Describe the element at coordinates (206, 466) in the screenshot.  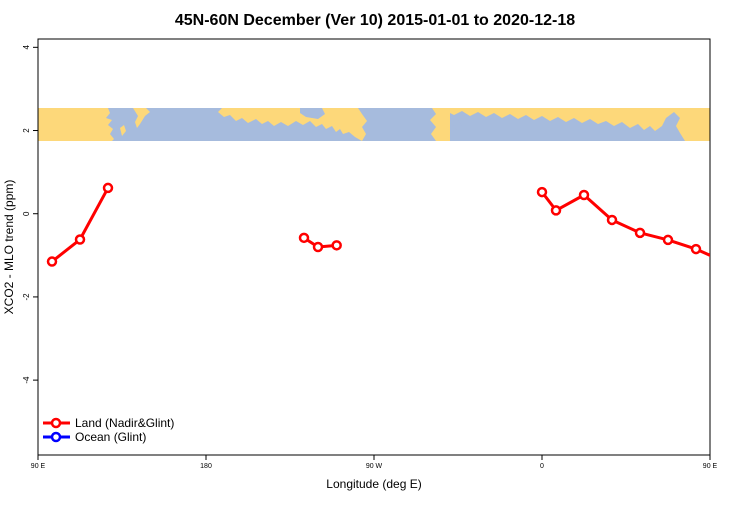
I see `x-tick-label: 180` at that location.